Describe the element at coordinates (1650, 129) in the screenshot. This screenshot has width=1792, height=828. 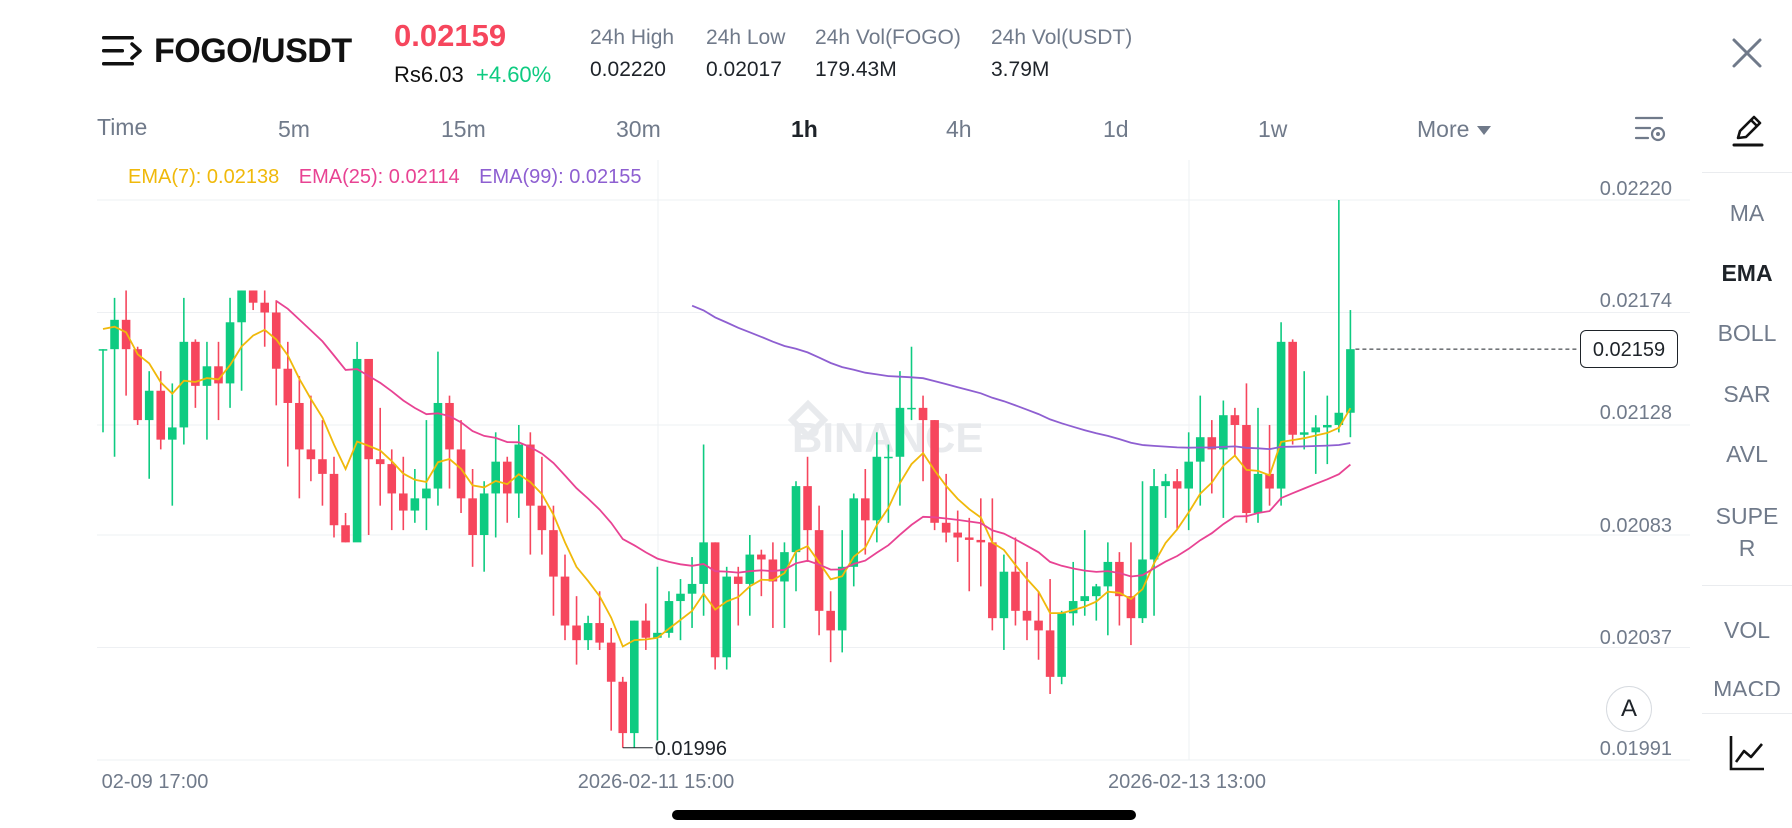
I see `chart-settings-icon` at that location.